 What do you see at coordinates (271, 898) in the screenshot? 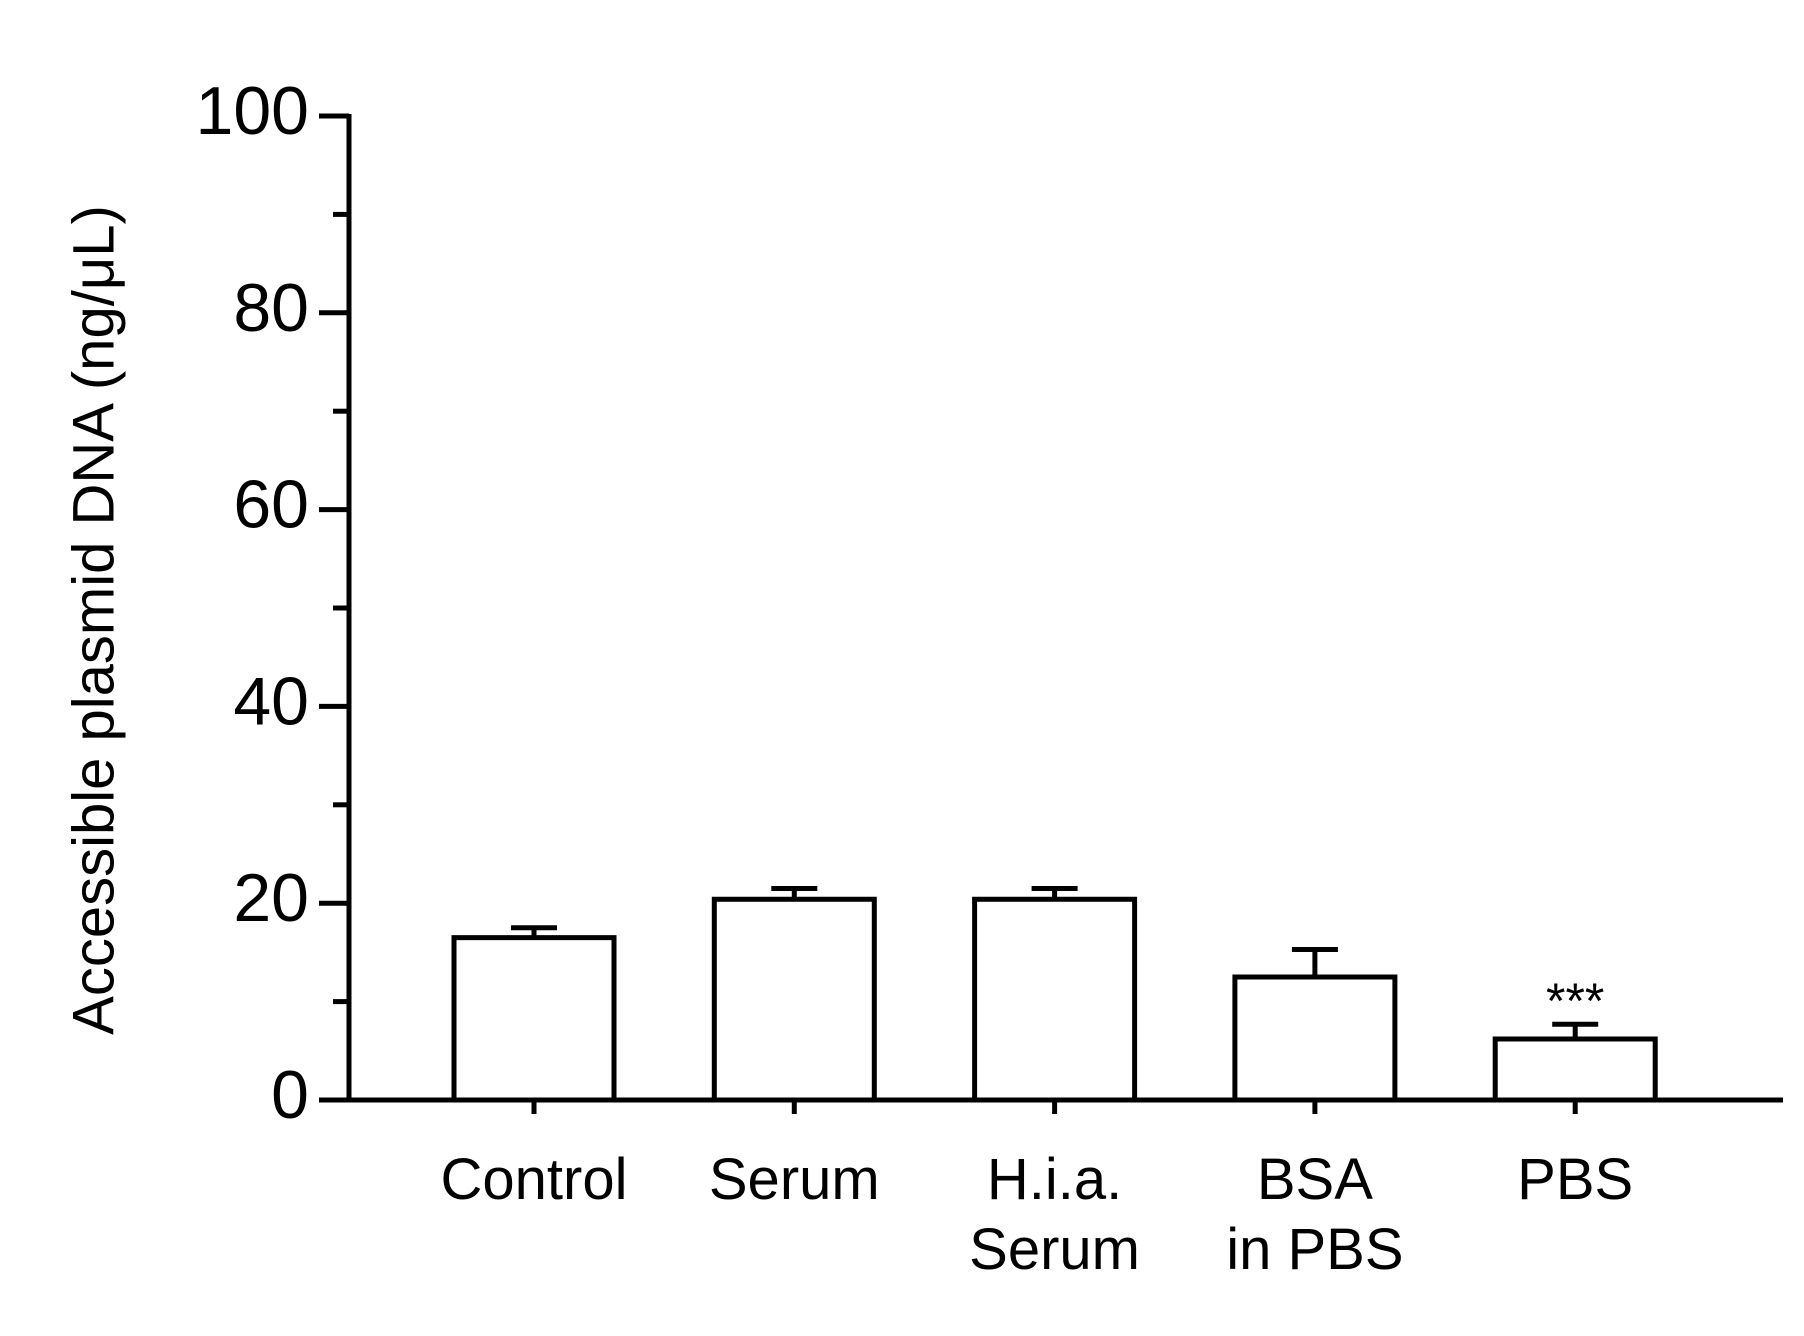
I see `y-tick-label: 20` at bounding box center [271, 898].